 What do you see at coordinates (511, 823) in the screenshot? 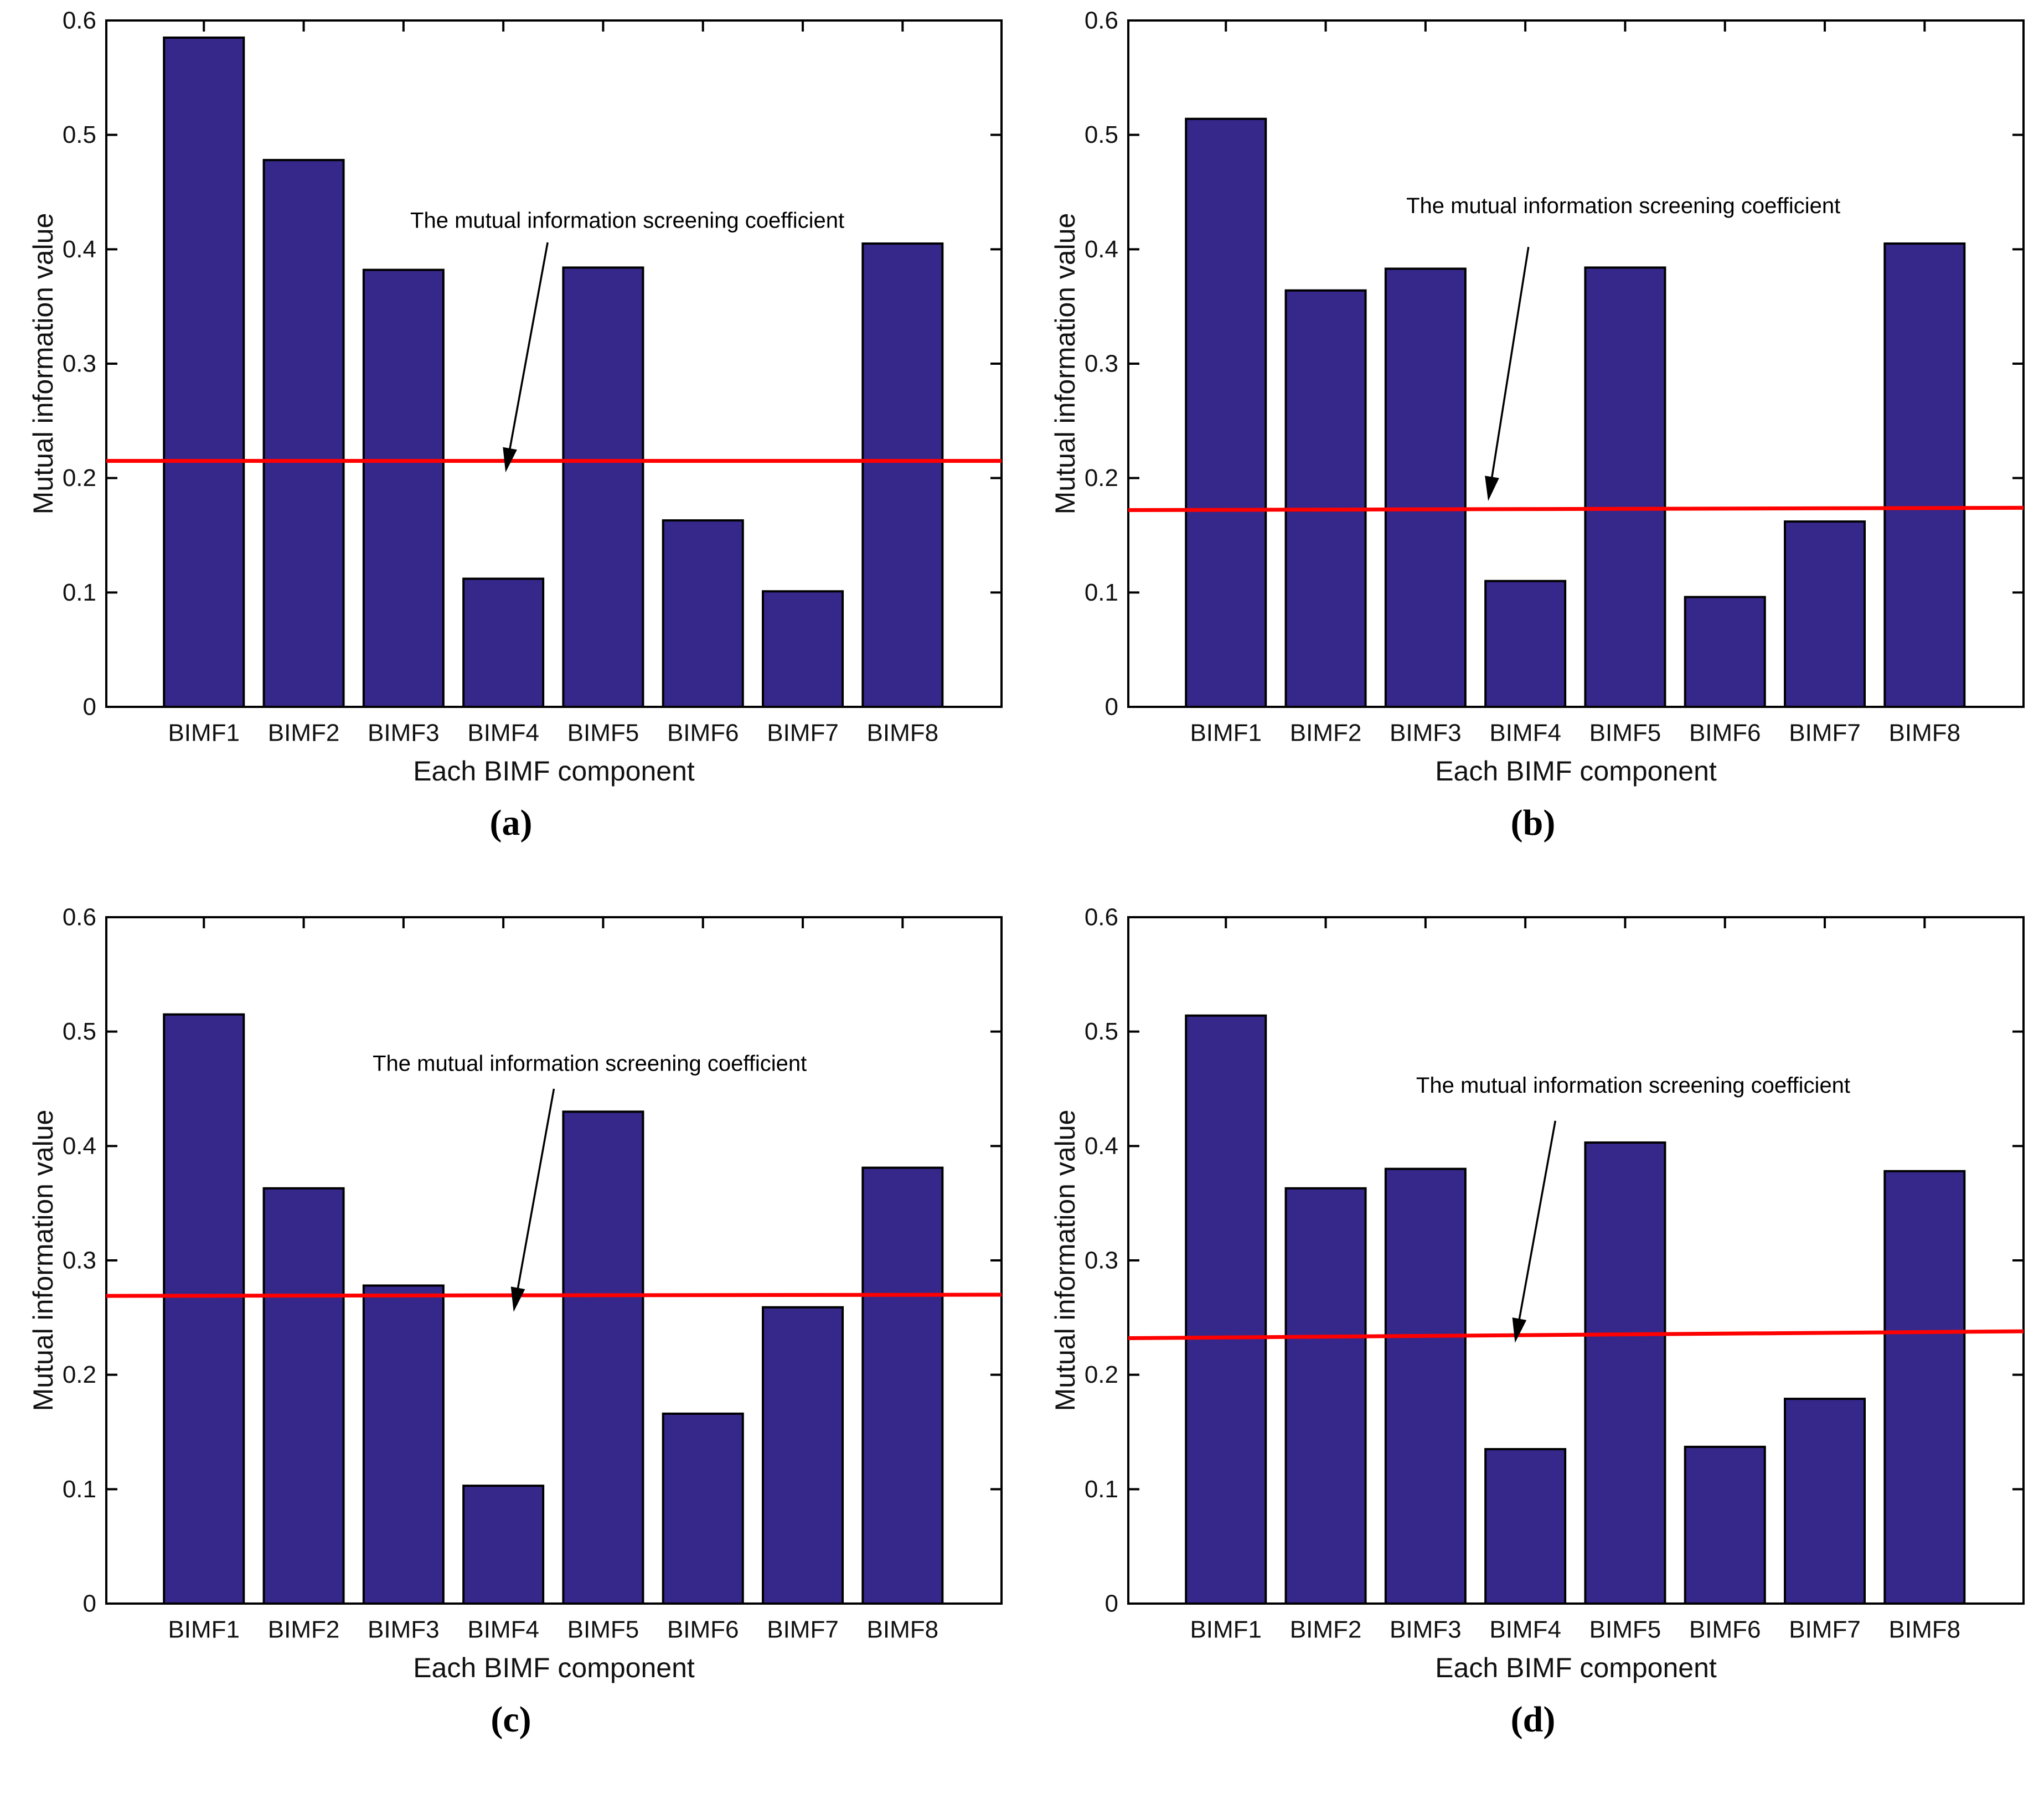
I see `panel-label-a: (a)` at bounding box center [511, 823].